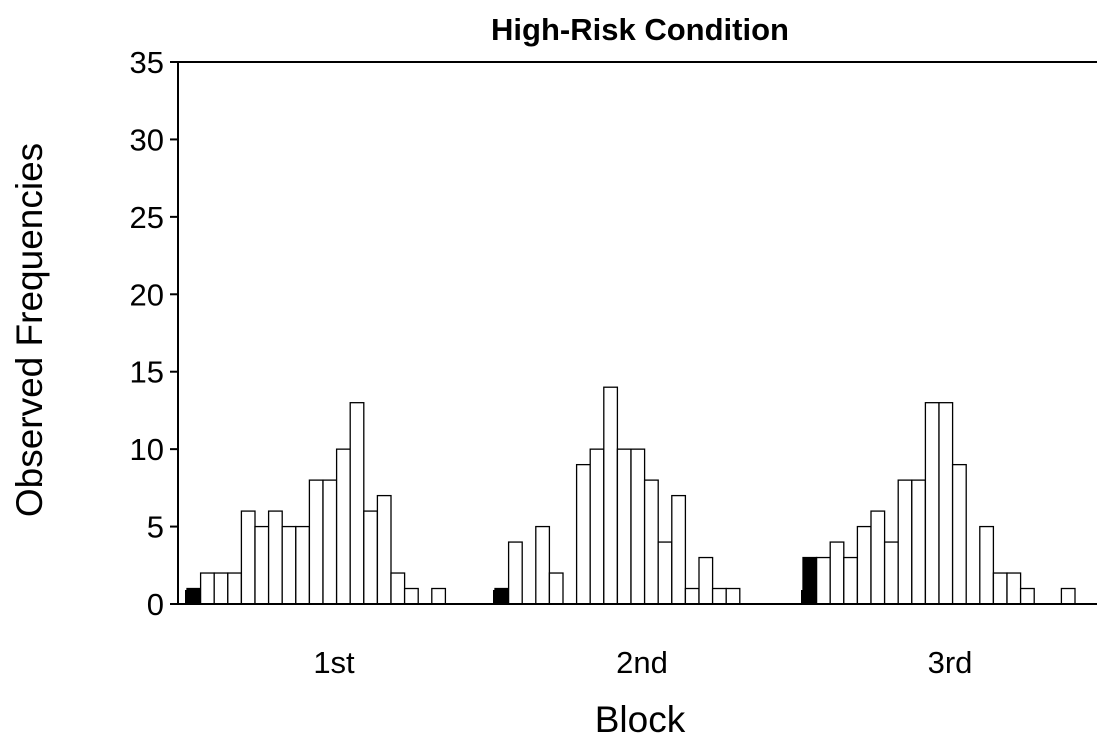 This screenshot has height=740, width=1097. What do you see at coordinates (147, 449) in the screenshot?
I see `y-tick-label: 10` at bounding box center [147, 449].